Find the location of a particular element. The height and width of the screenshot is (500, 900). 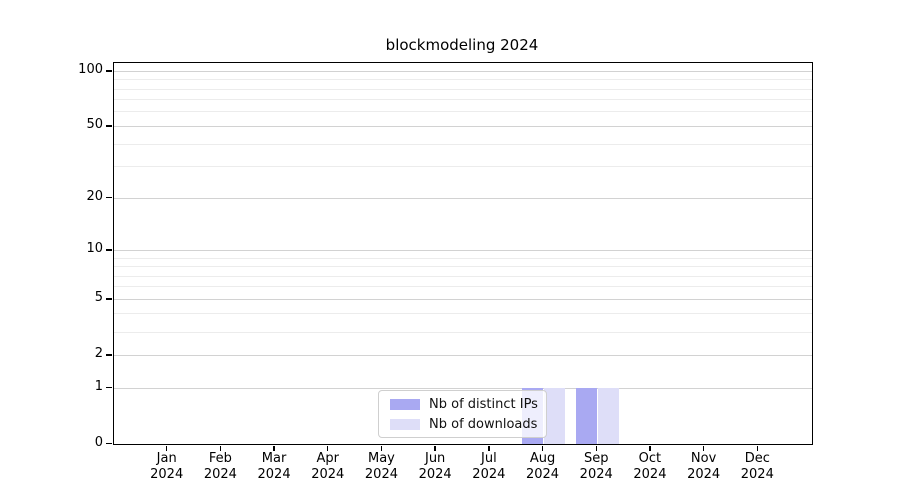

x-tick-label: Feb 2024 is located at coordinates (220, 466).